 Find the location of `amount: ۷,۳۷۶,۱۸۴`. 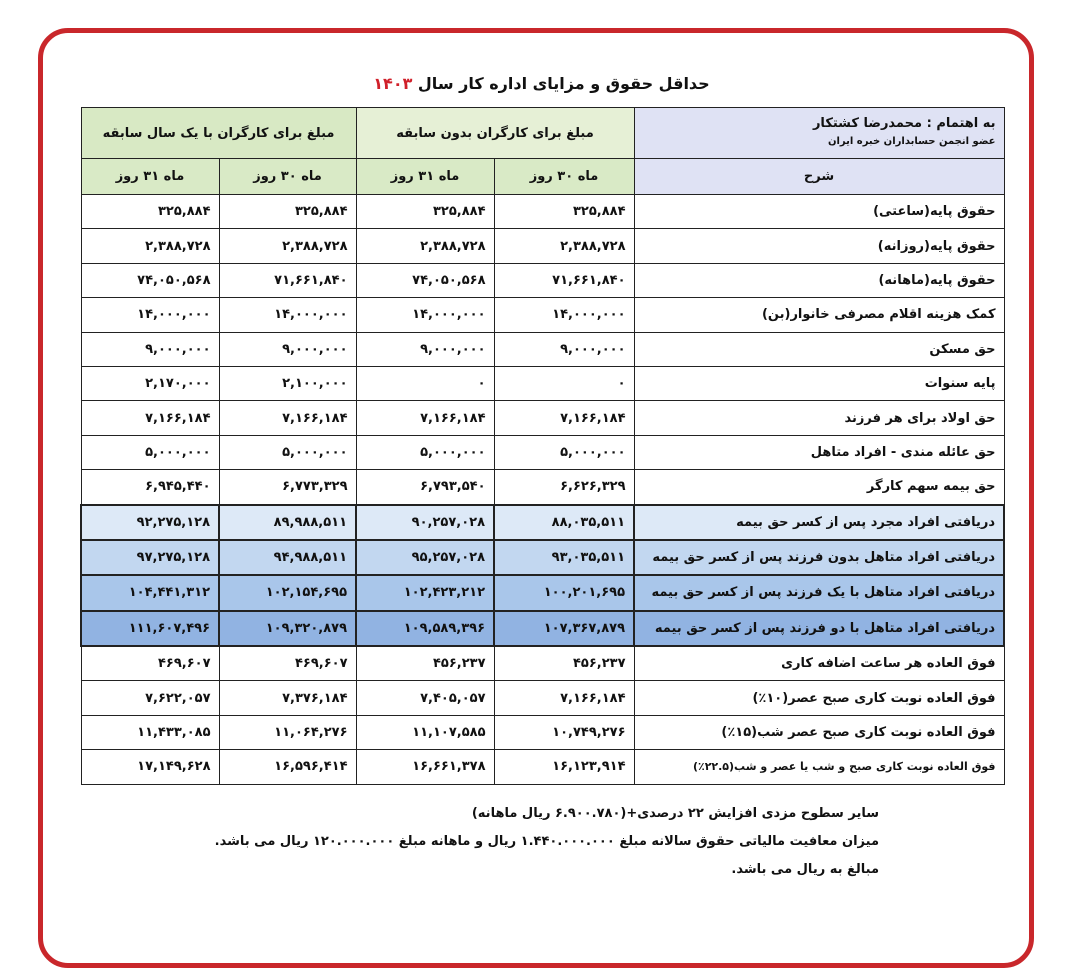

amount: ۷,۳۷۶,۱۸۴ is located at coordinates (287, 698).